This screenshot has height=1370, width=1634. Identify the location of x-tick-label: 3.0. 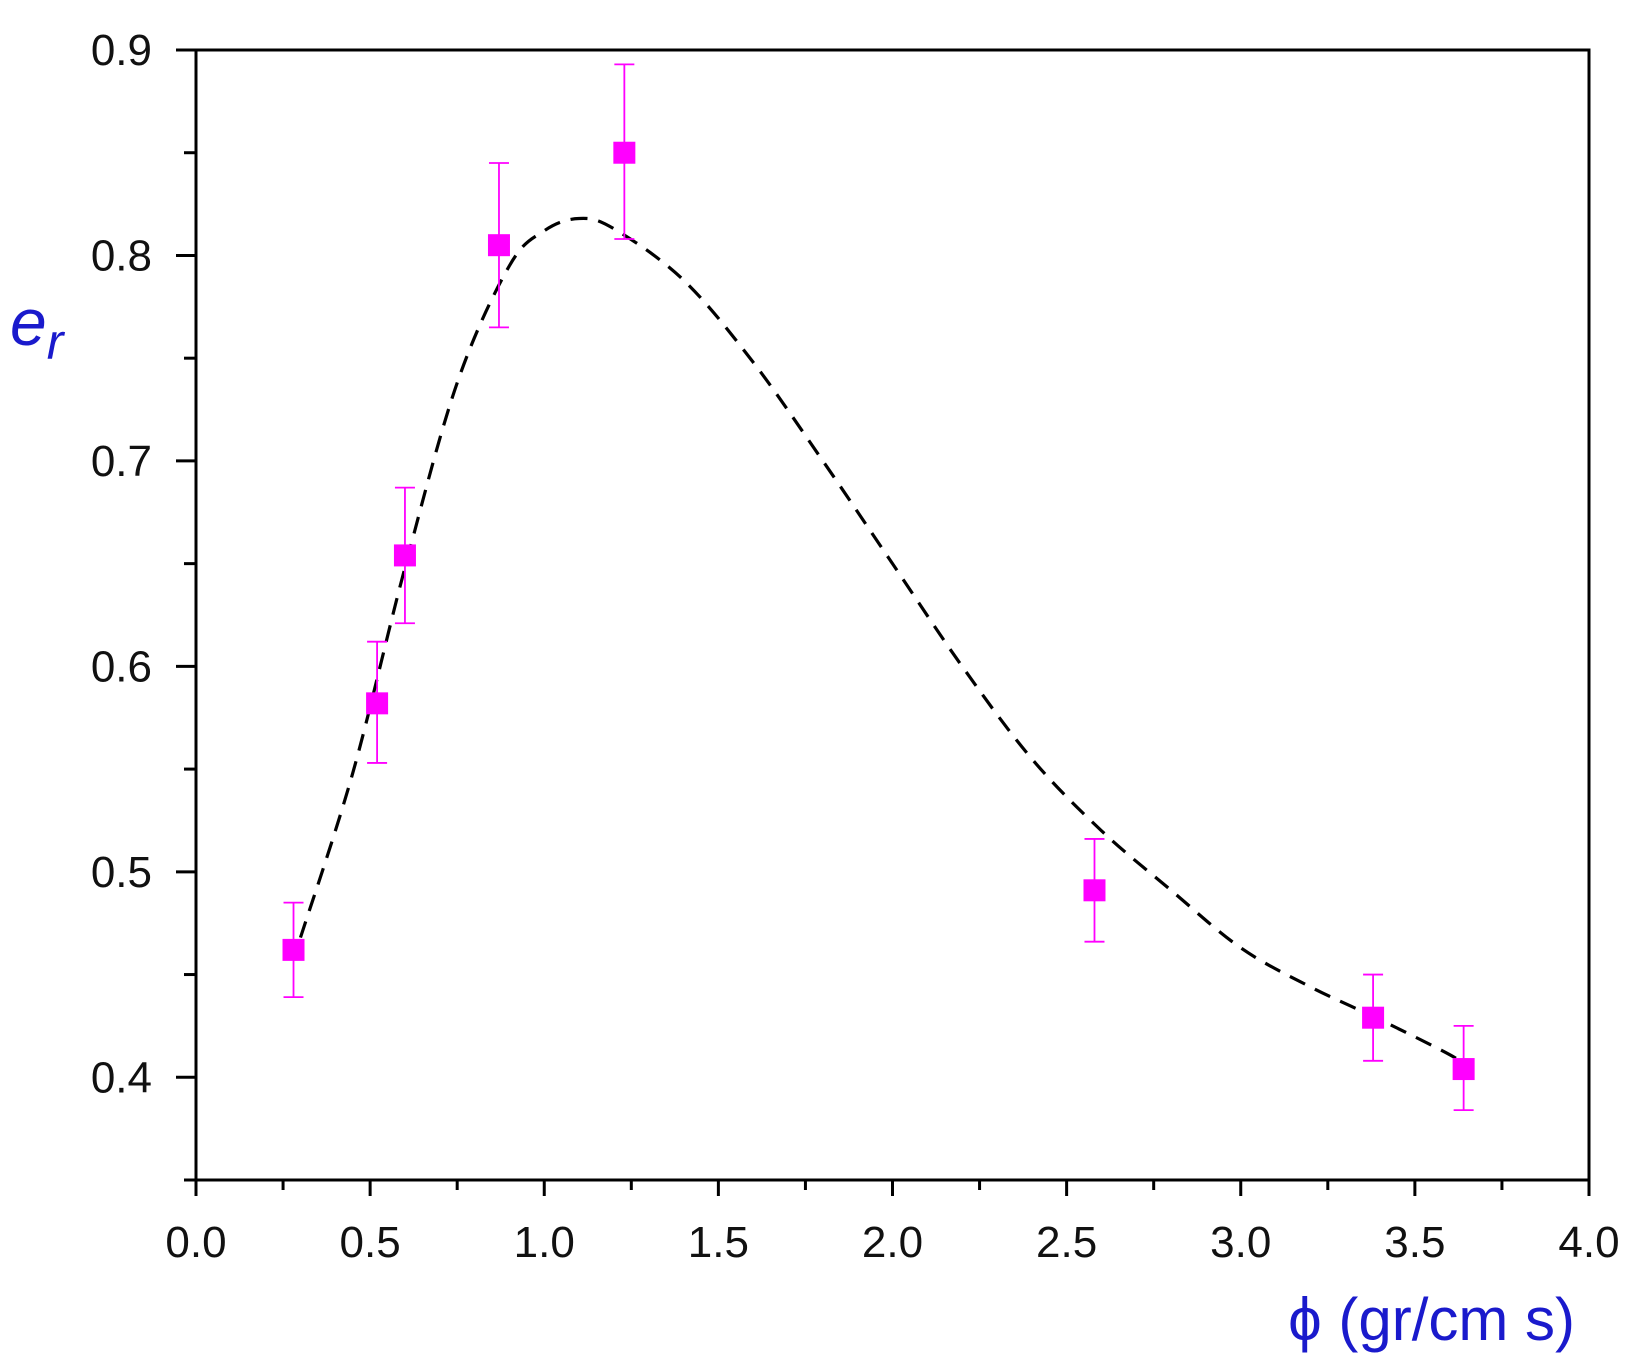
(1240, 1242).